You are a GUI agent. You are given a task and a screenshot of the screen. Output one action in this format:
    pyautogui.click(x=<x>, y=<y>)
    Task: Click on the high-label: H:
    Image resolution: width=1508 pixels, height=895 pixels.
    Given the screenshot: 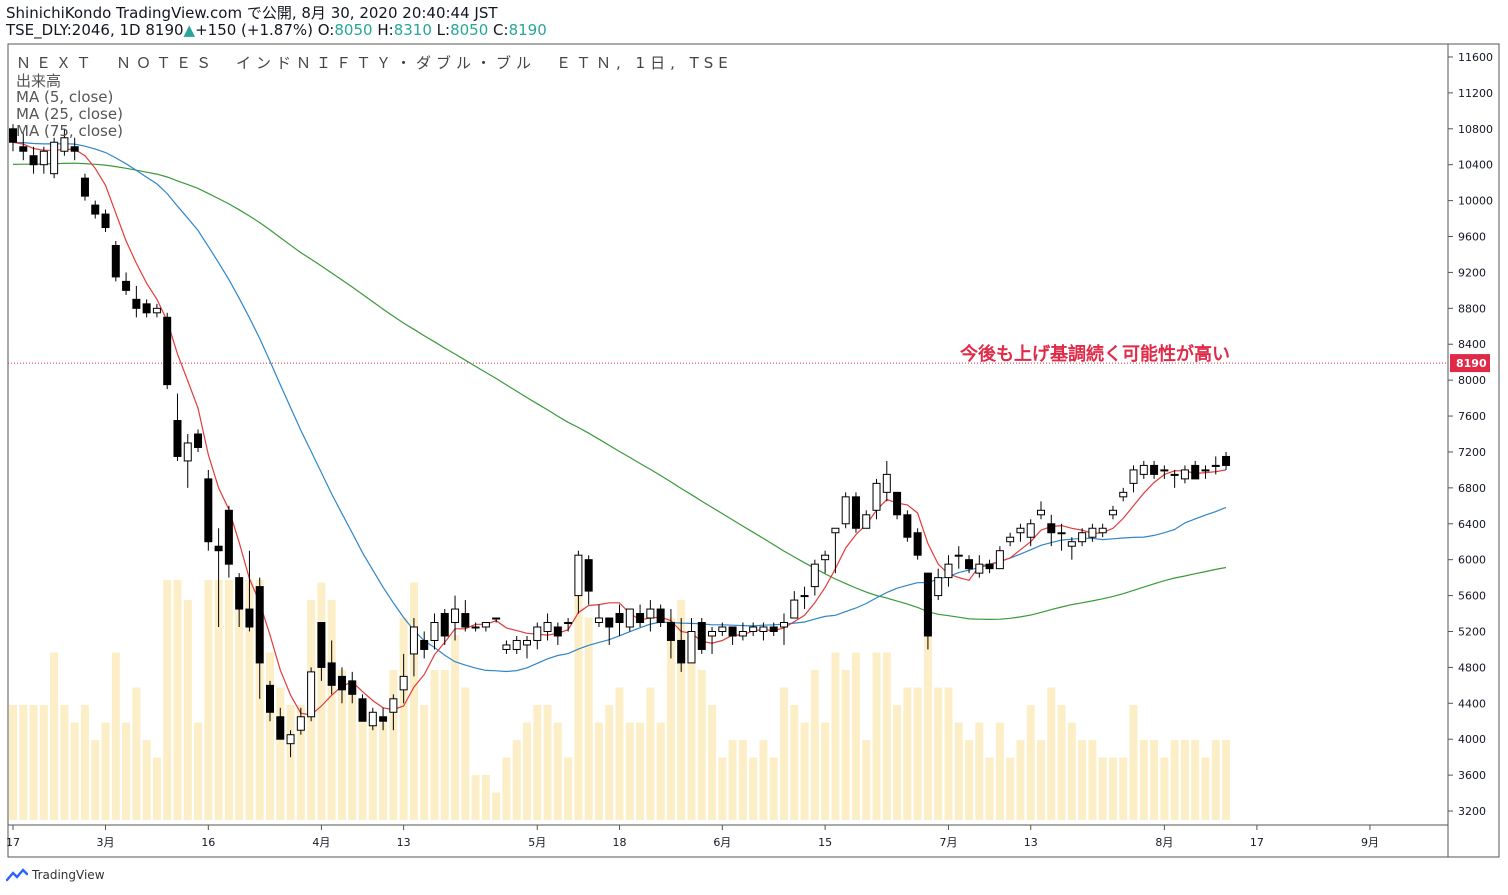 What is the action you would take?
    pyautogui.click(x=385, y=30)
    